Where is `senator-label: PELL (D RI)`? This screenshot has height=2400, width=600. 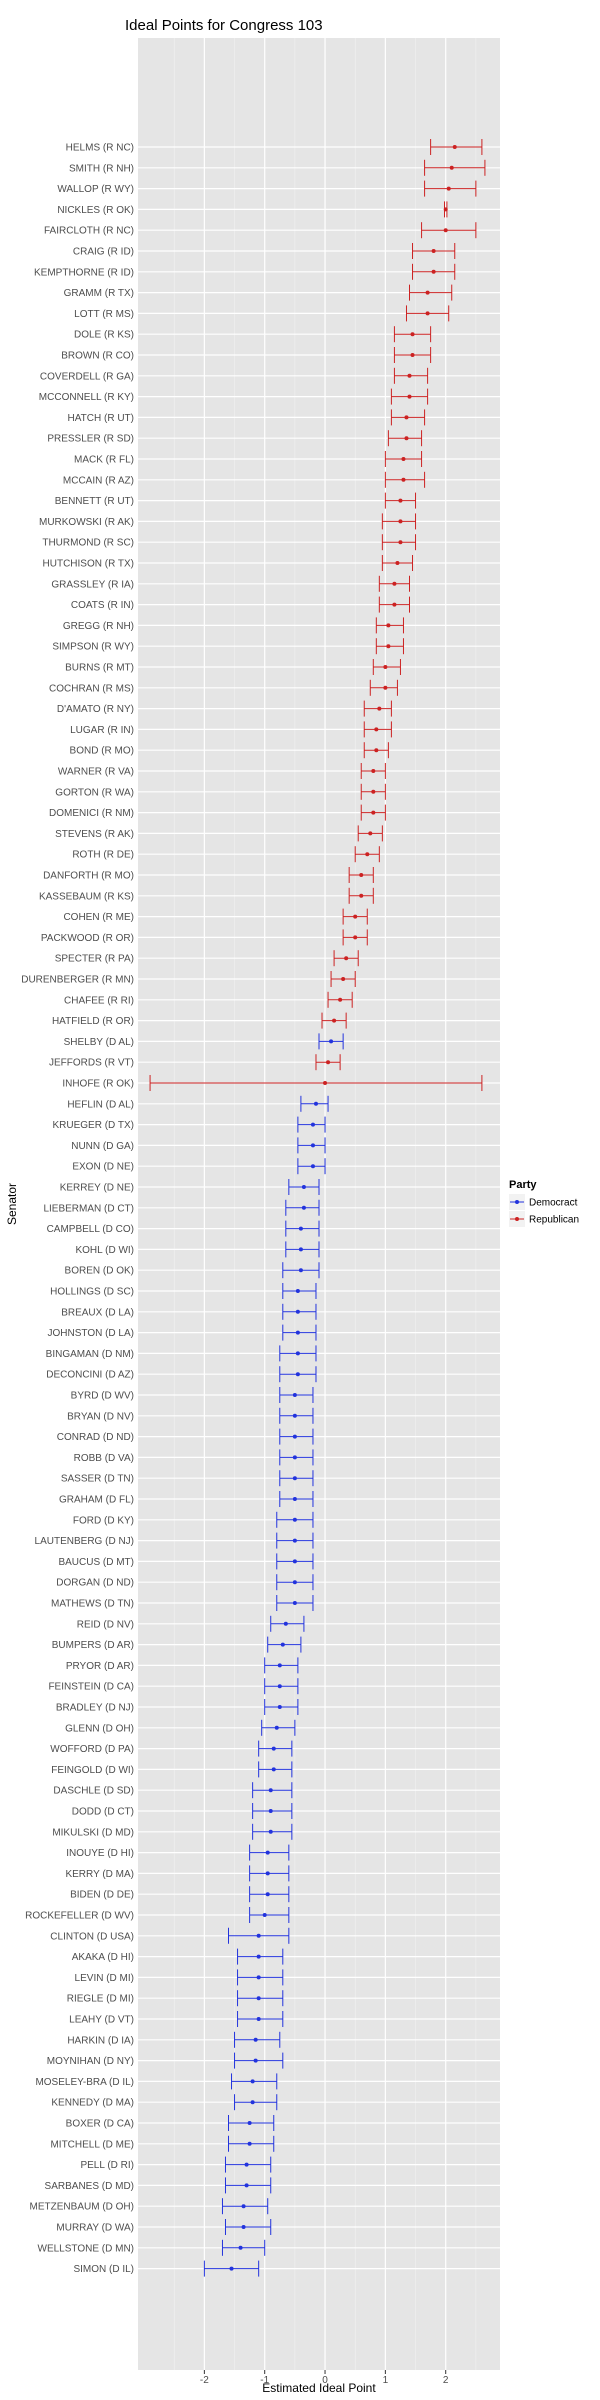 senator-label: PELL (D RI) is located at coordinates (107, 2165).